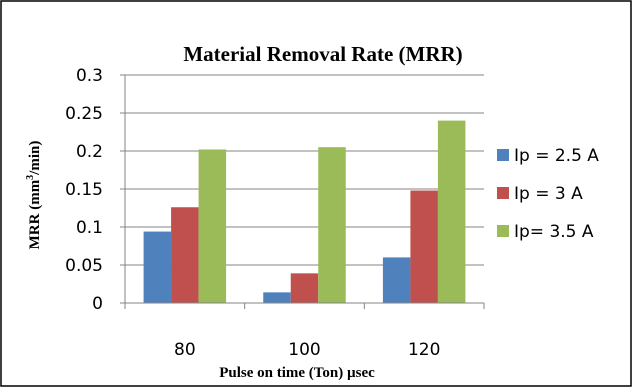 This screenshot has height=387, width=632. What do you see at coordinates (554, 232) in the screenshot?
I see `legend-label: Ip= 3.5 A` at bounding box center [554, 232].